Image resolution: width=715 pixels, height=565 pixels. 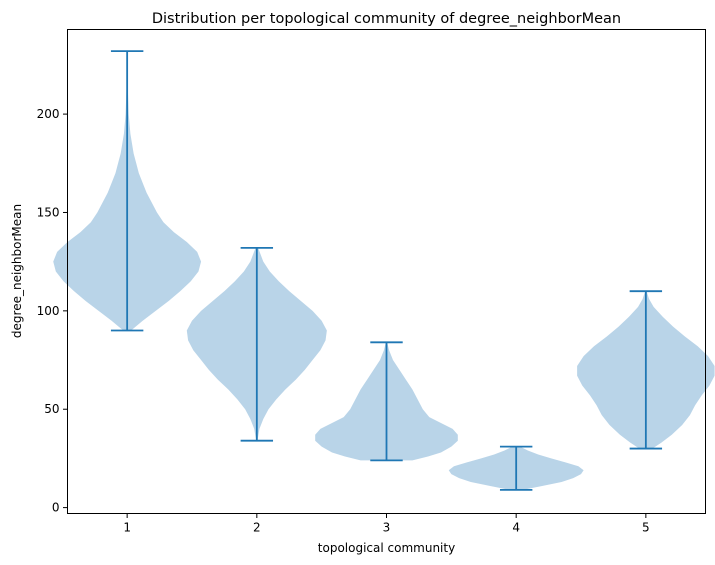 What do you see at coordinates (48, 114) in the screenshot?
I see `y-tick-label: 200` at bounding box center [48, 114].